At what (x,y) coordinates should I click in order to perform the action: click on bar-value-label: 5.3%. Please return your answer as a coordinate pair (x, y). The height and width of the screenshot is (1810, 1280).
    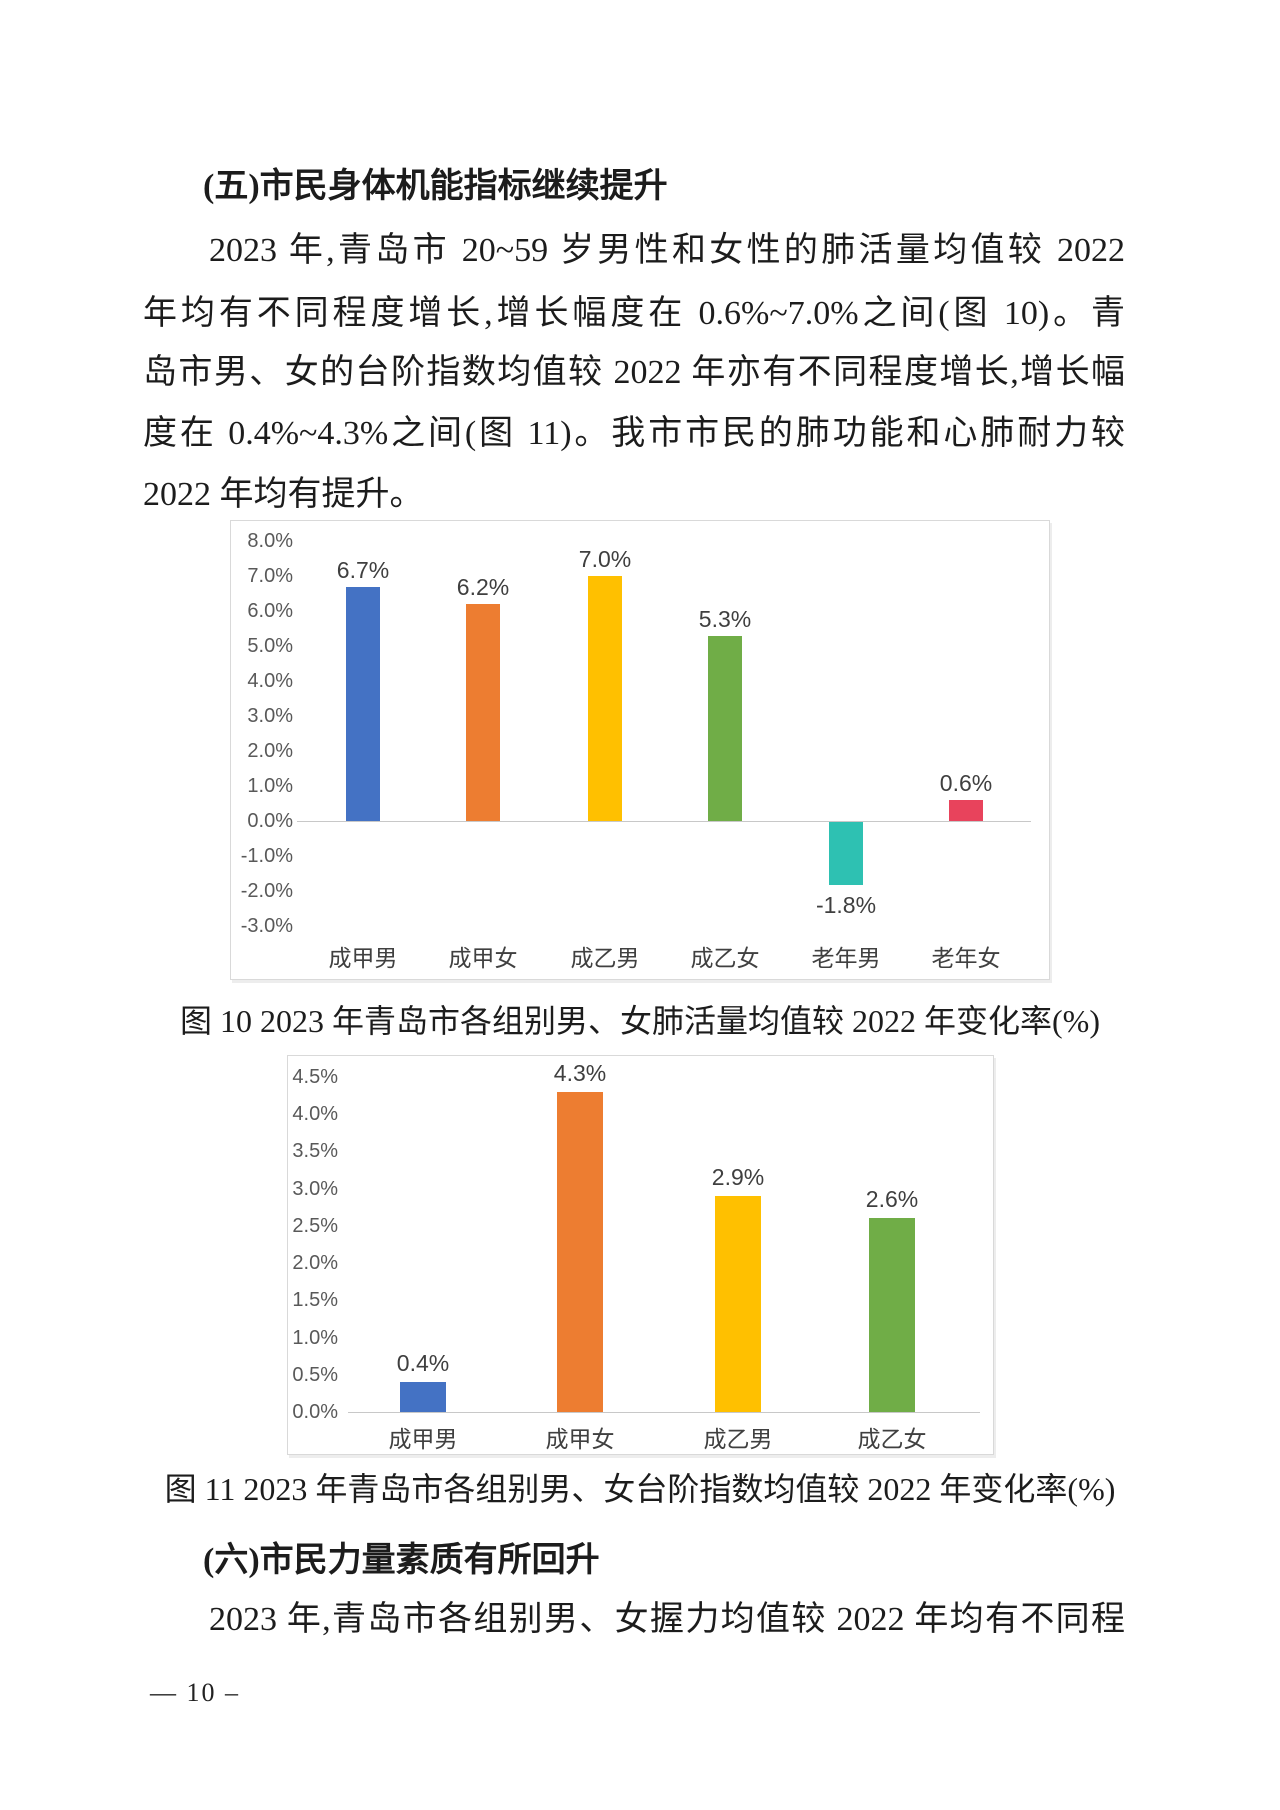
    Looking at the image, I should click on (725, 618).